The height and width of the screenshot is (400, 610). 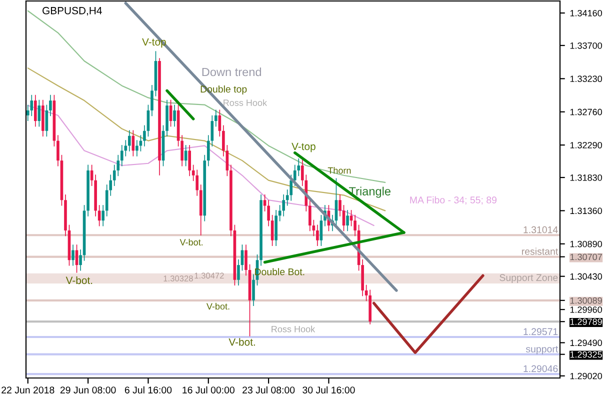 What do you see at coordinates (586, 376) in the screenshot?
I see `y-tick-label: 1.29020` at bounding box center [586, 376].